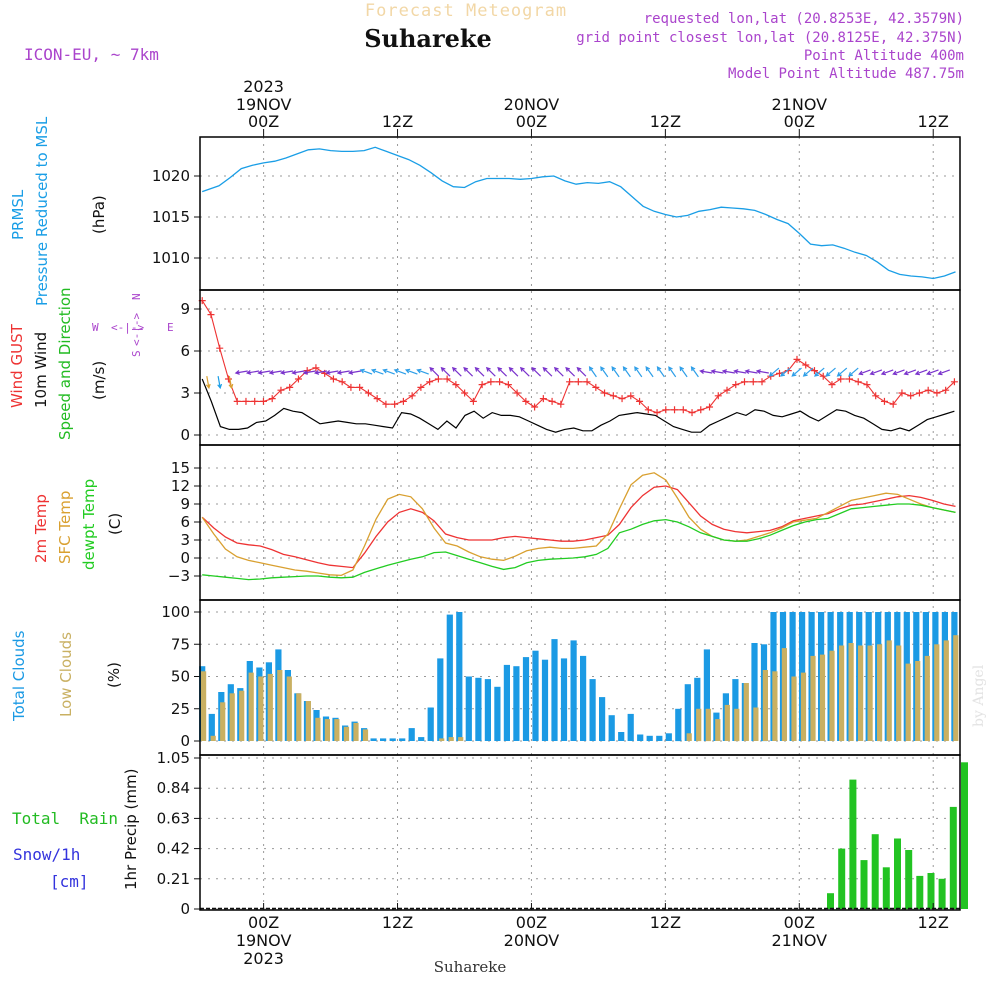 This screenshot has height=1000, width=1000. What do you see at coordinates (185, 540) in the screenshot?
I see `temperature-tick-label: 3` at bounding box center [185, 540].